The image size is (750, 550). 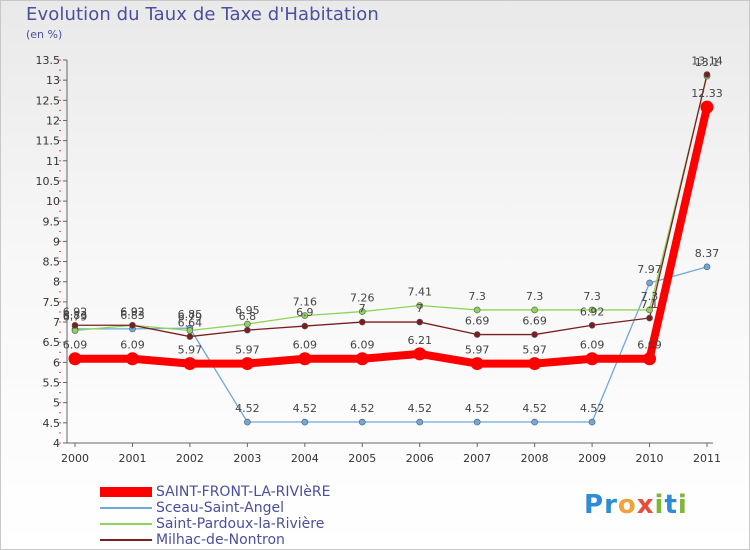 What do you see at coordinates (305, 458) in the screenshot?
I see `x-tick-label: 2004` at bounding box center [305, 458].